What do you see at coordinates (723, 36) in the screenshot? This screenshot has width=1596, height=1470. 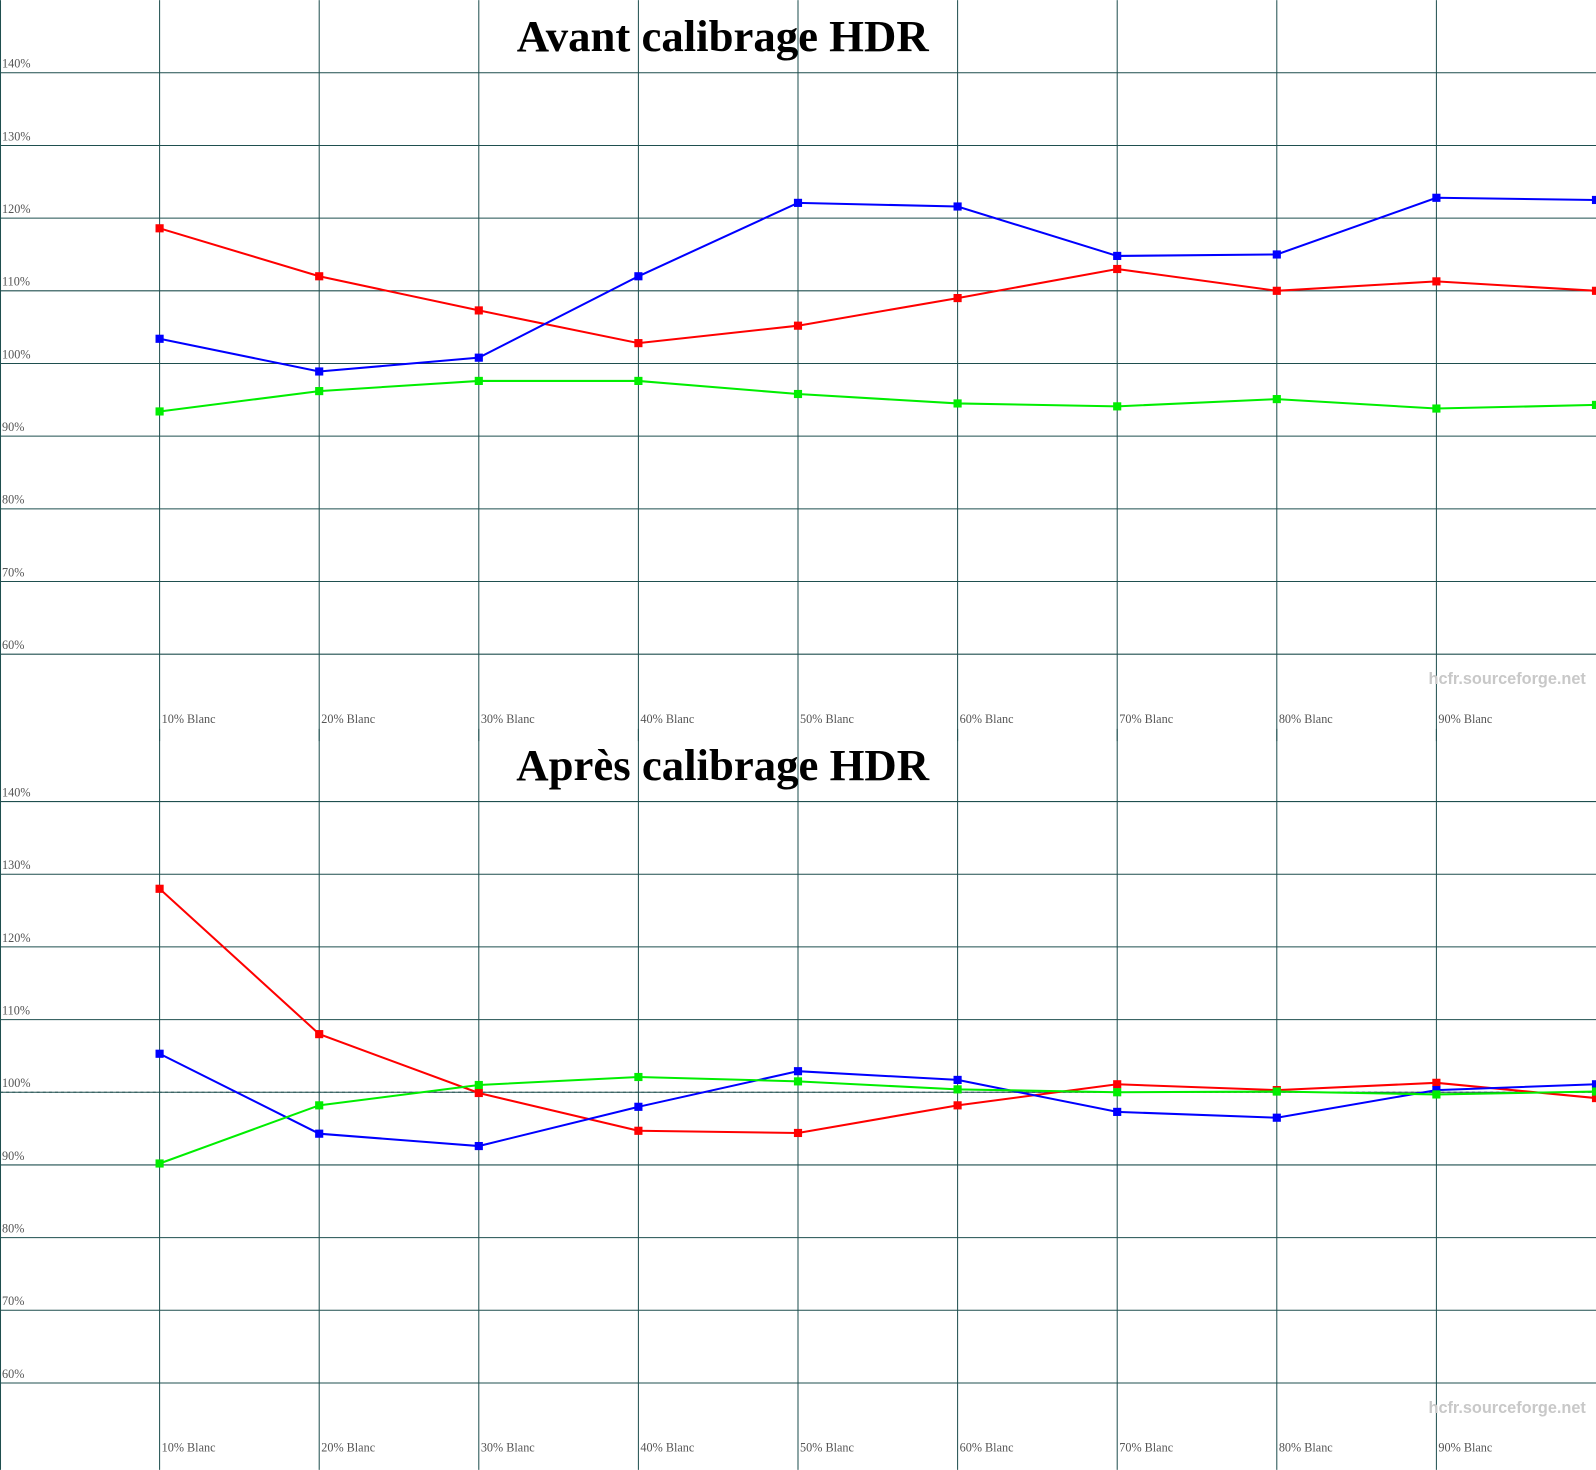 I see `chart-title: Avant calibrage HDR` at bounding box center [723, 36].